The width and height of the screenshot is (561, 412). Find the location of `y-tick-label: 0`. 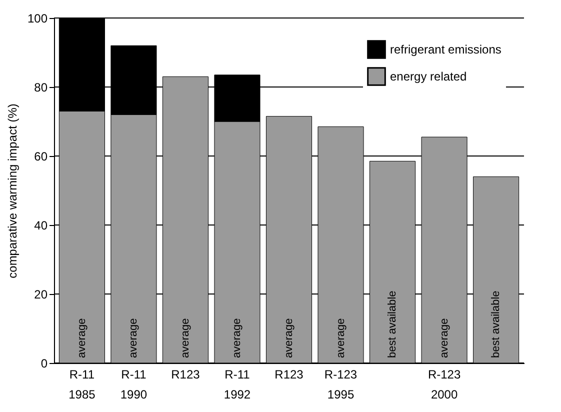

y-tick-label: 0 is located at coordinates (44, 363).